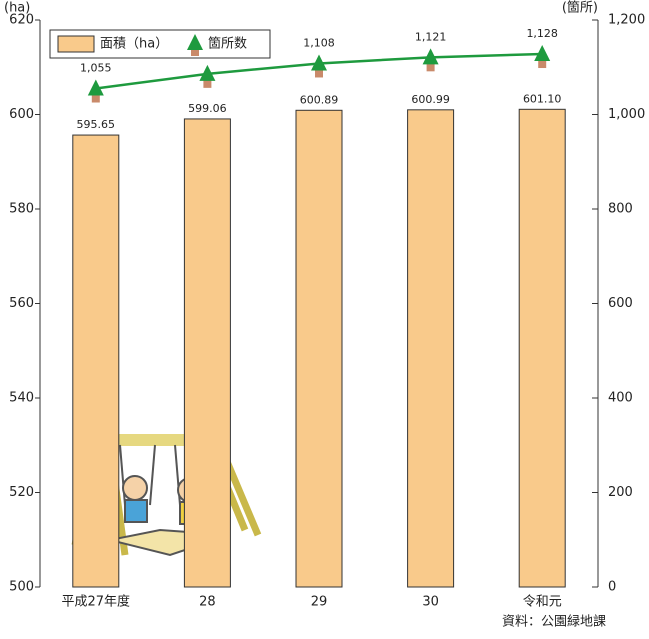 This screenshot has height=639, width=649. I want to click on y-tick-label: 500, so click(21, 587).